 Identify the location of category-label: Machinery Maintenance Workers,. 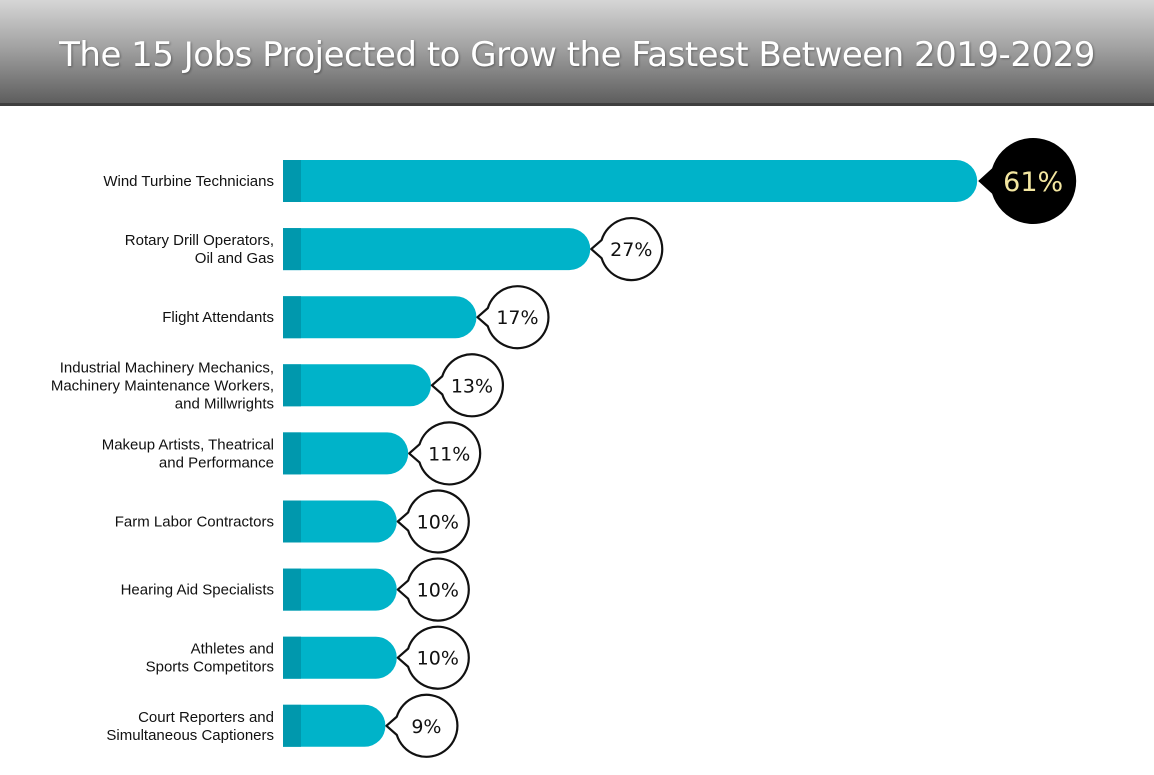
(162, 385).